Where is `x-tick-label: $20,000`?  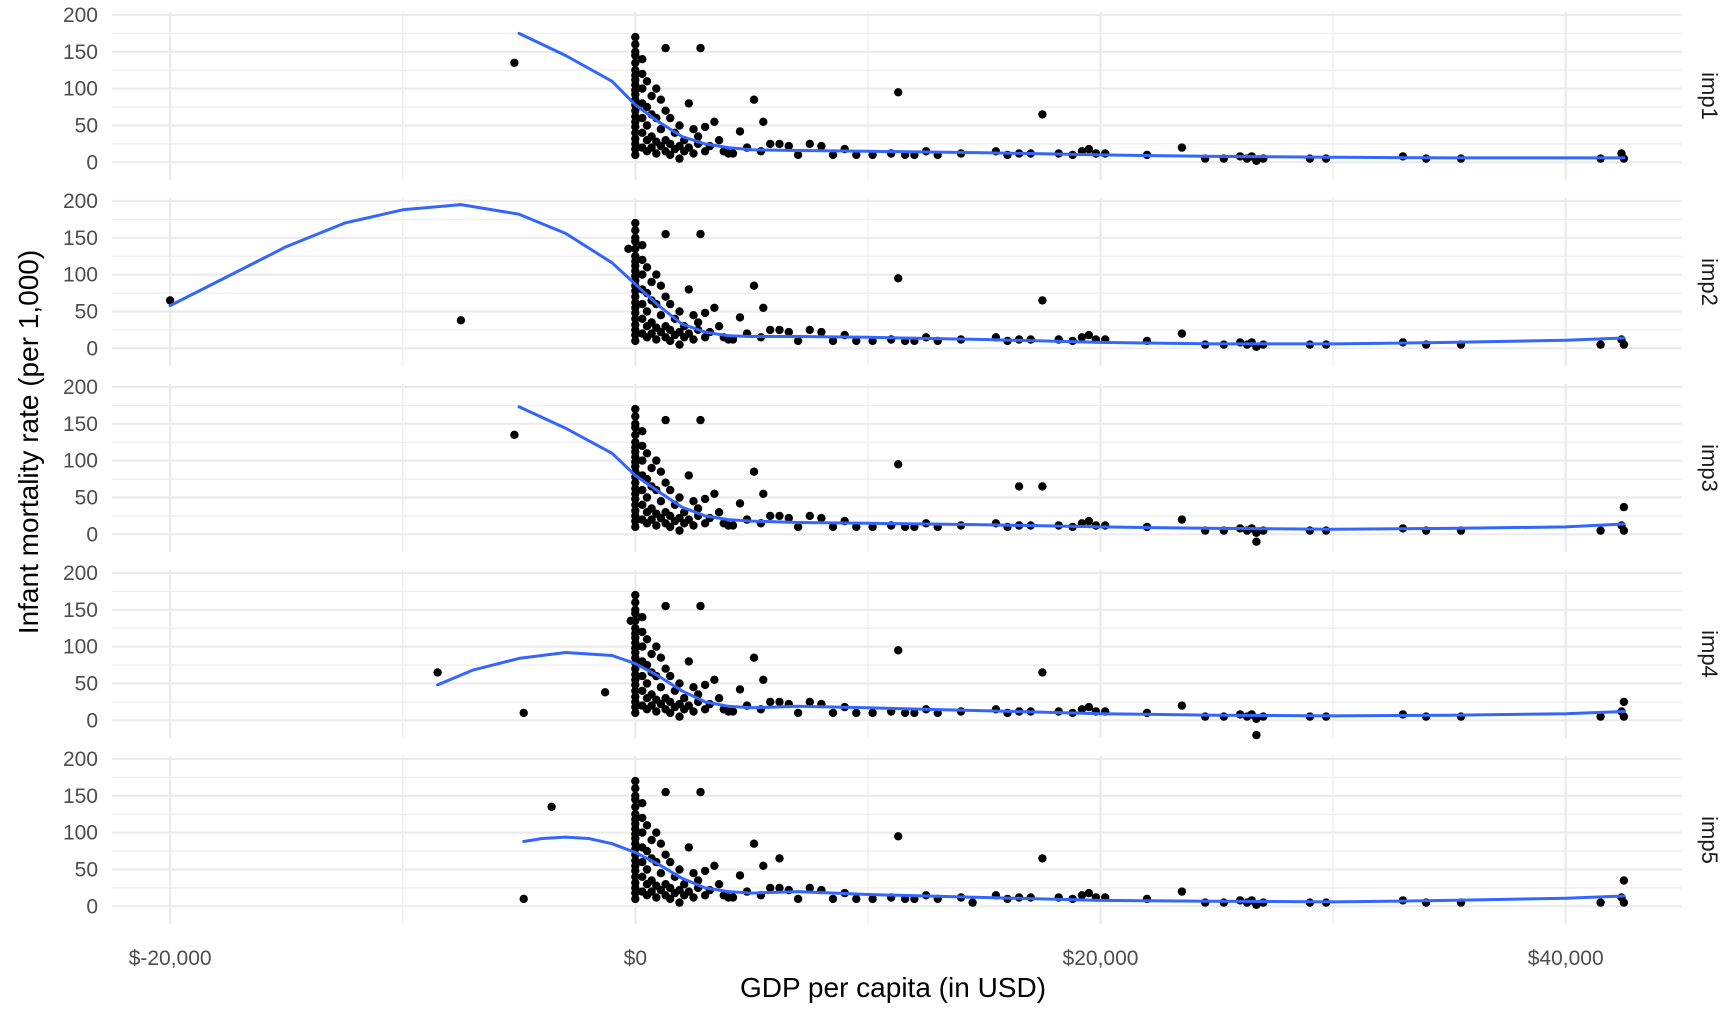
x-tick-label: $20,000 is located at coordinates (1101, 958).